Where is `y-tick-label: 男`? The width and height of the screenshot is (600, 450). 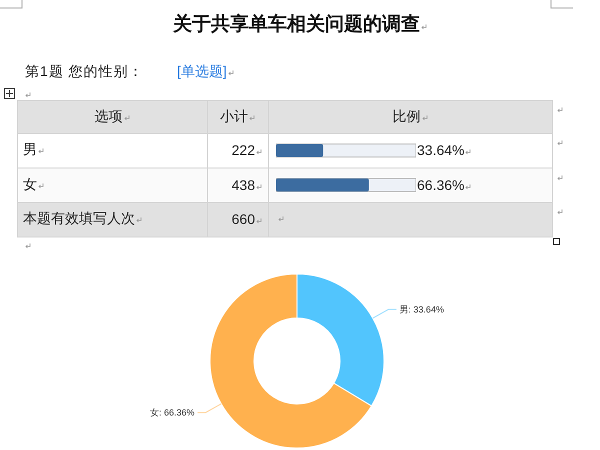 y-tick-label: 男 is located at coordinates (30, 149).